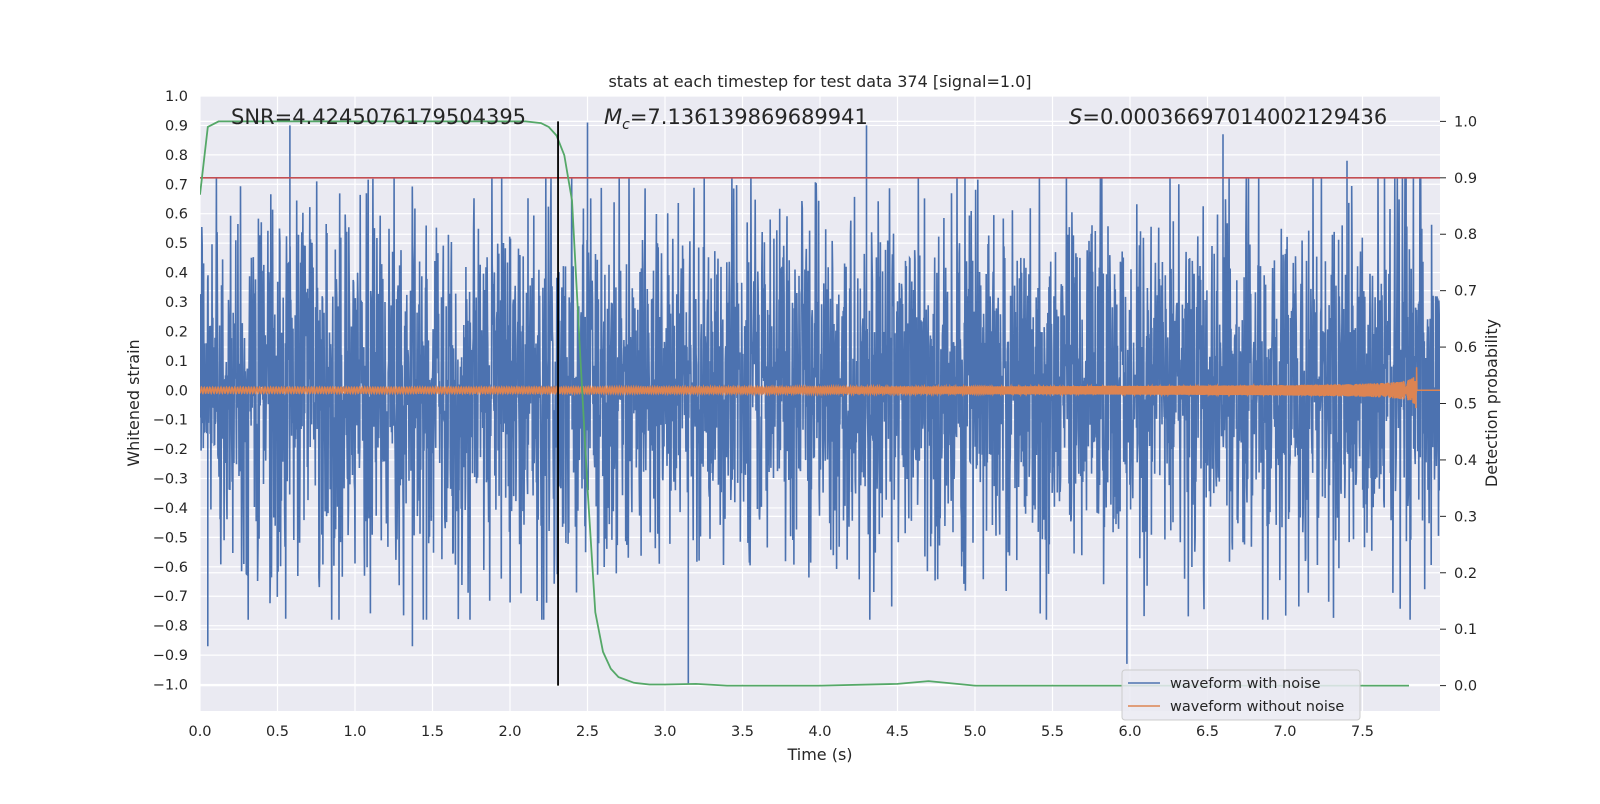 This screenshot has height=804, width=1600. Describe the element at coordinates (1465, 122) in the screenshot. I see `y2-tick-label: 1.0` at that location.